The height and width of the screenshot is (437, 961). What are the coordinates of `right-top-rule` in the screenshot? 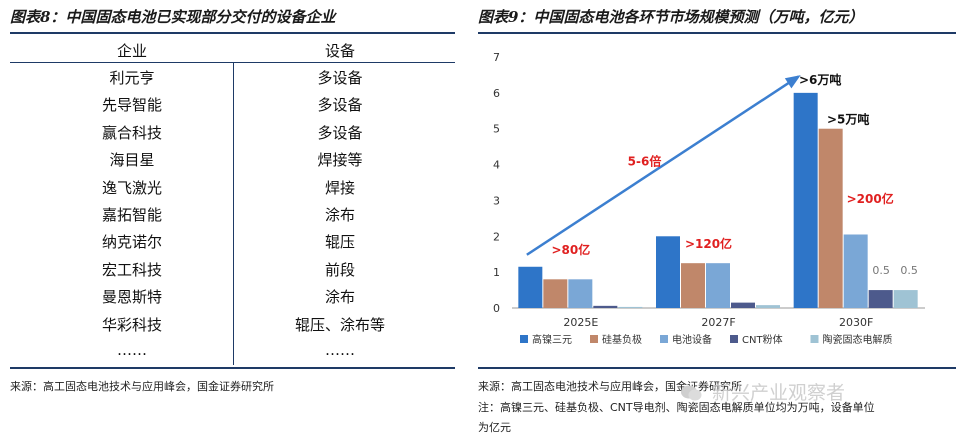 It's located at (717, 33).